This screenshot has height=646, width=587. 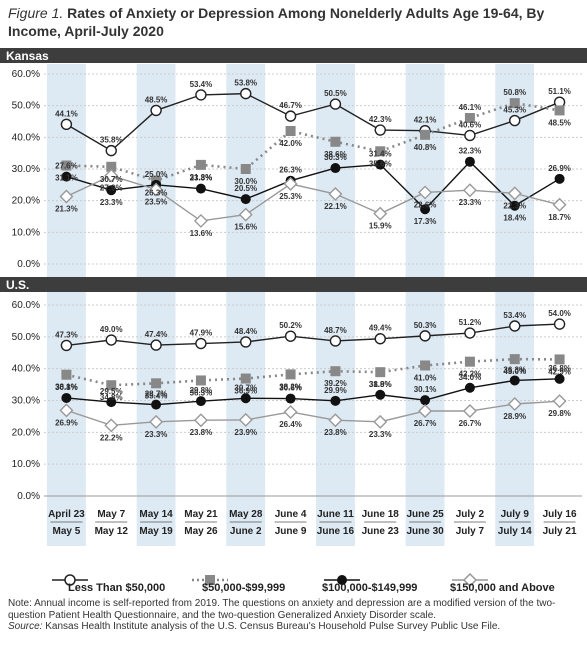 I want to click on data-label: 39.2%, so click(x=335, y=383).